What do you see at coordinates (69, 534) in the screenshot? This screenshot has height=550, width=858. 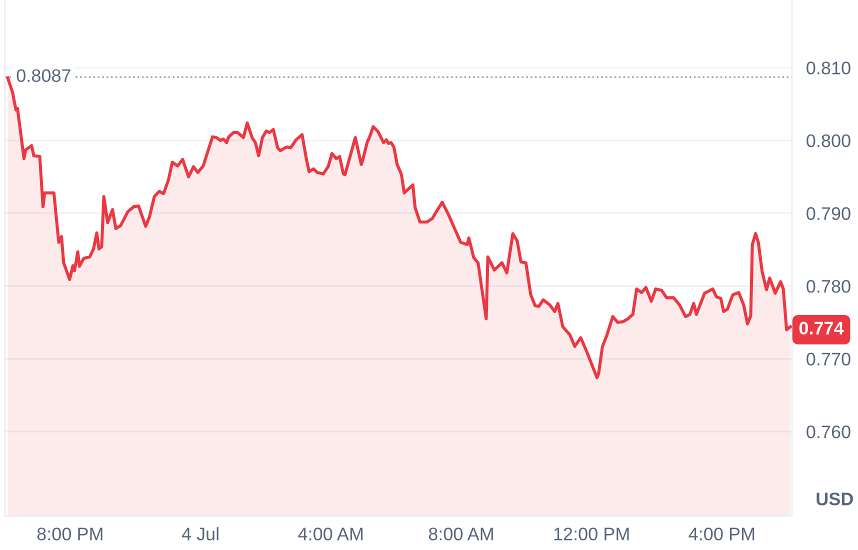 I see `x-tick-label: 8:00 PM` at bounding box center [69, 534].